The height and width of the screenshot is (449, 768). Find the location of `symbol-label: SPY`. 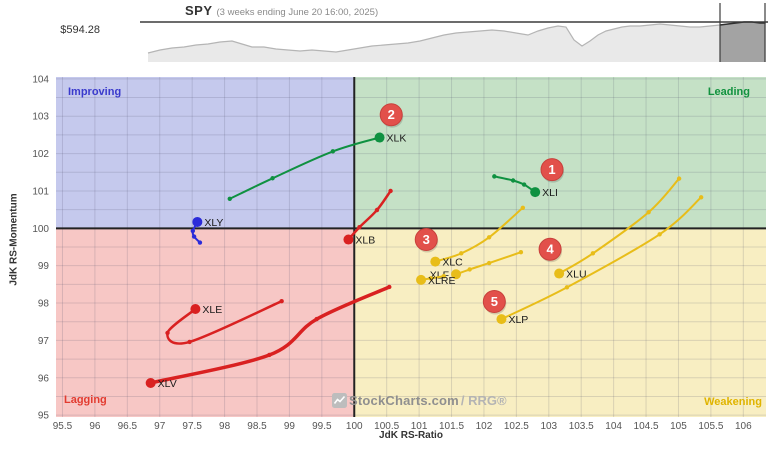

symbol-label: SPY is located at coordinates (199, 10).